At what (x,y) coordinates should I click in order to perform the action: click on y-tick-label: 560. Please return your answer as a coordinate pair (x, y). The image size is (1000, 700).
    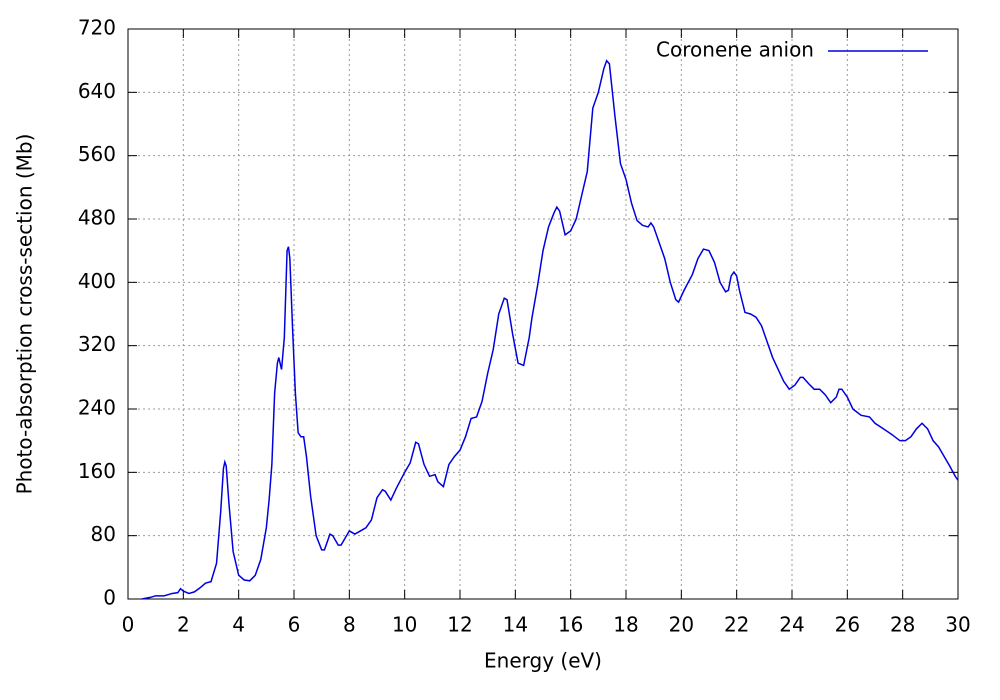
    Looking at the image, I should click on (97, 154).